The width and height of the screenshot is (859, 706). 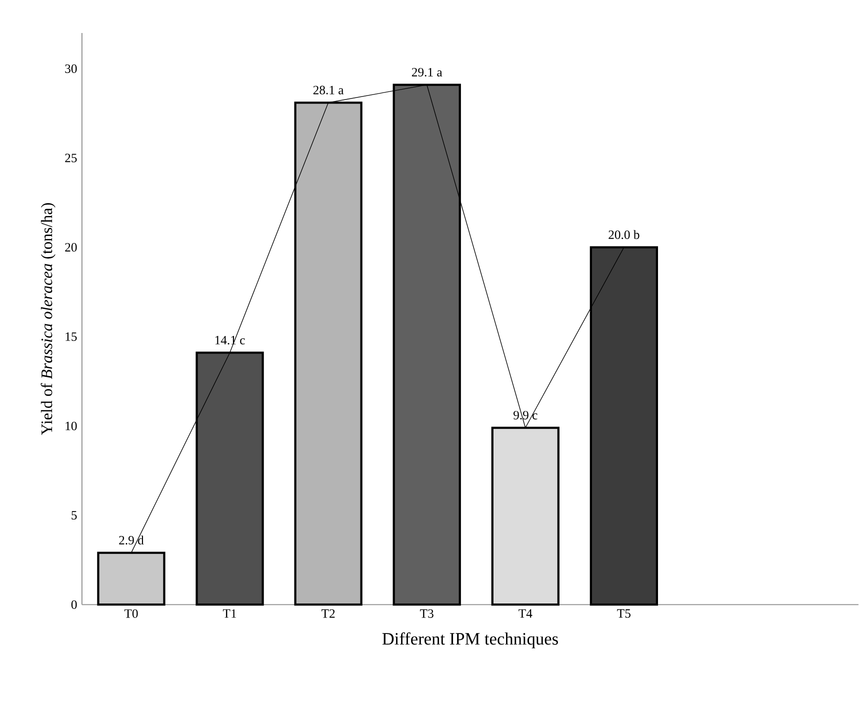 I want to click on y-tick-label: 20, so click(x=71, y=247).